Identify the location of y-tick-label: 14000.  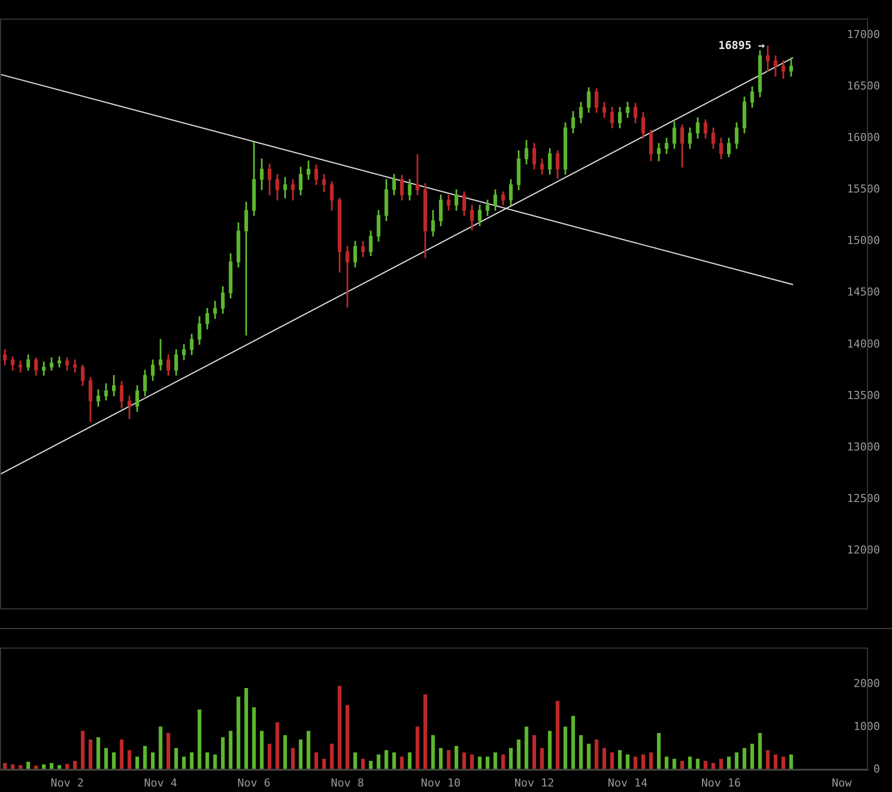
(863, 343).